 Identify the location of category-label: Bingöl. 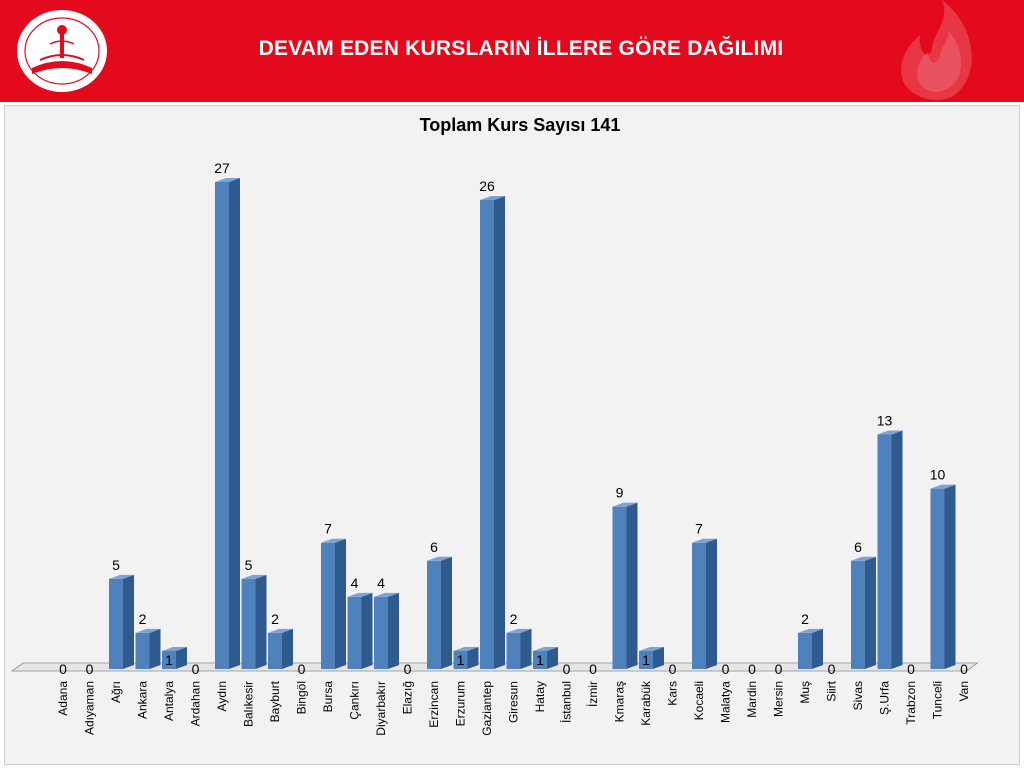
(302, 697).